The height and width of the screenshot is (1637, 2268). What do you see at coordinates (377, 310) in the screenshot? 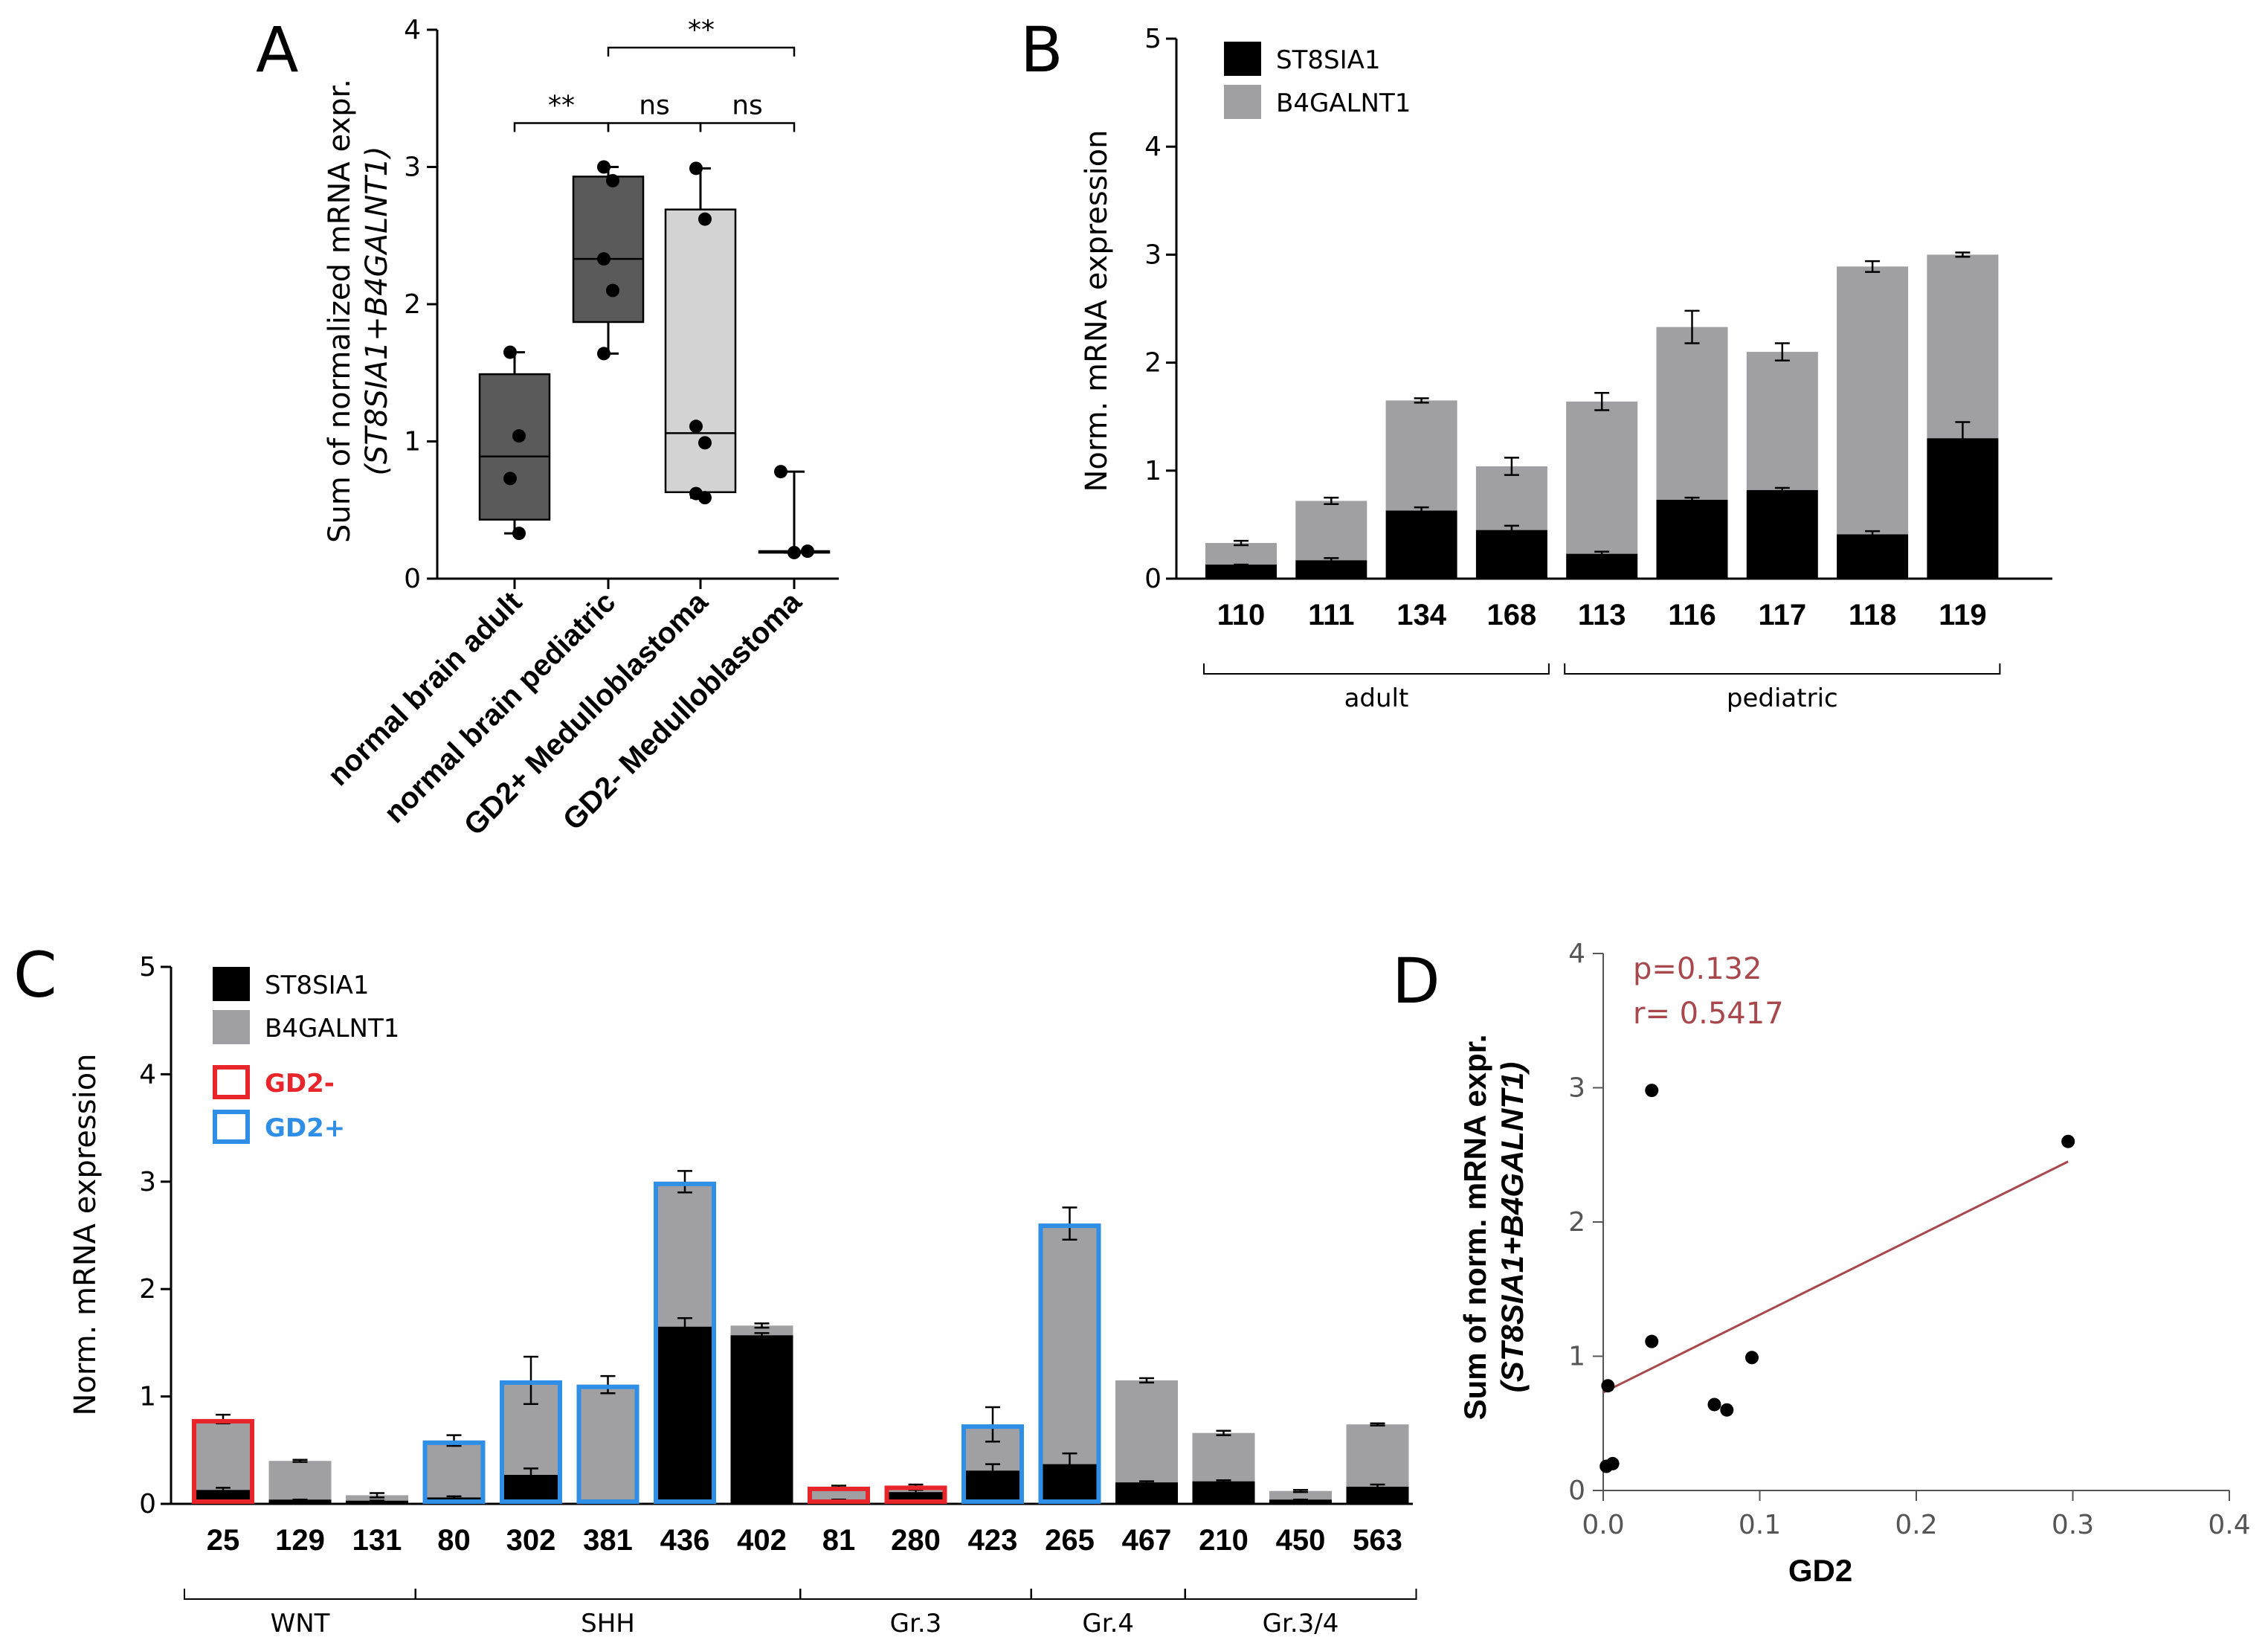
I see `panel-a-ylabel-line2: (ST8SIA1+B4GALNT1)` at bounding box center [377, 310].